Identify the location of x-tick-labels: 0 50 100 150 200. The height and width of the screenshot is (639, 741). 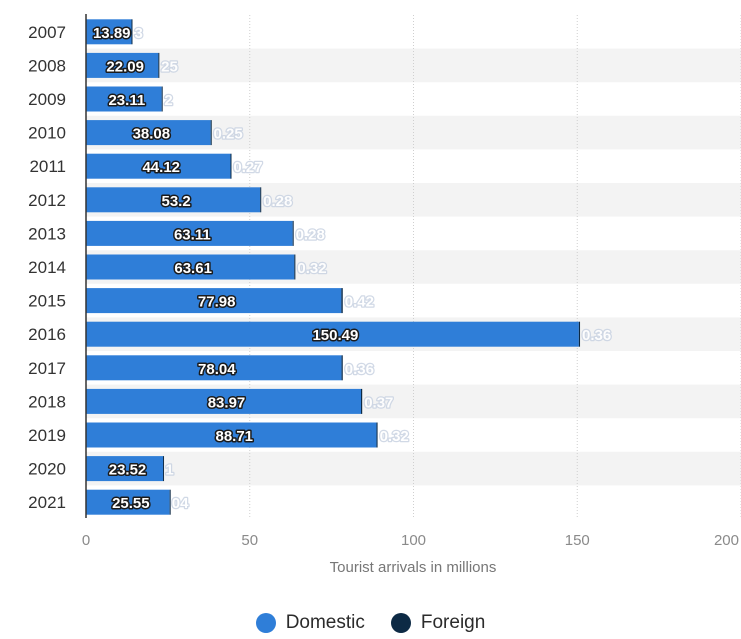
(410, 540).